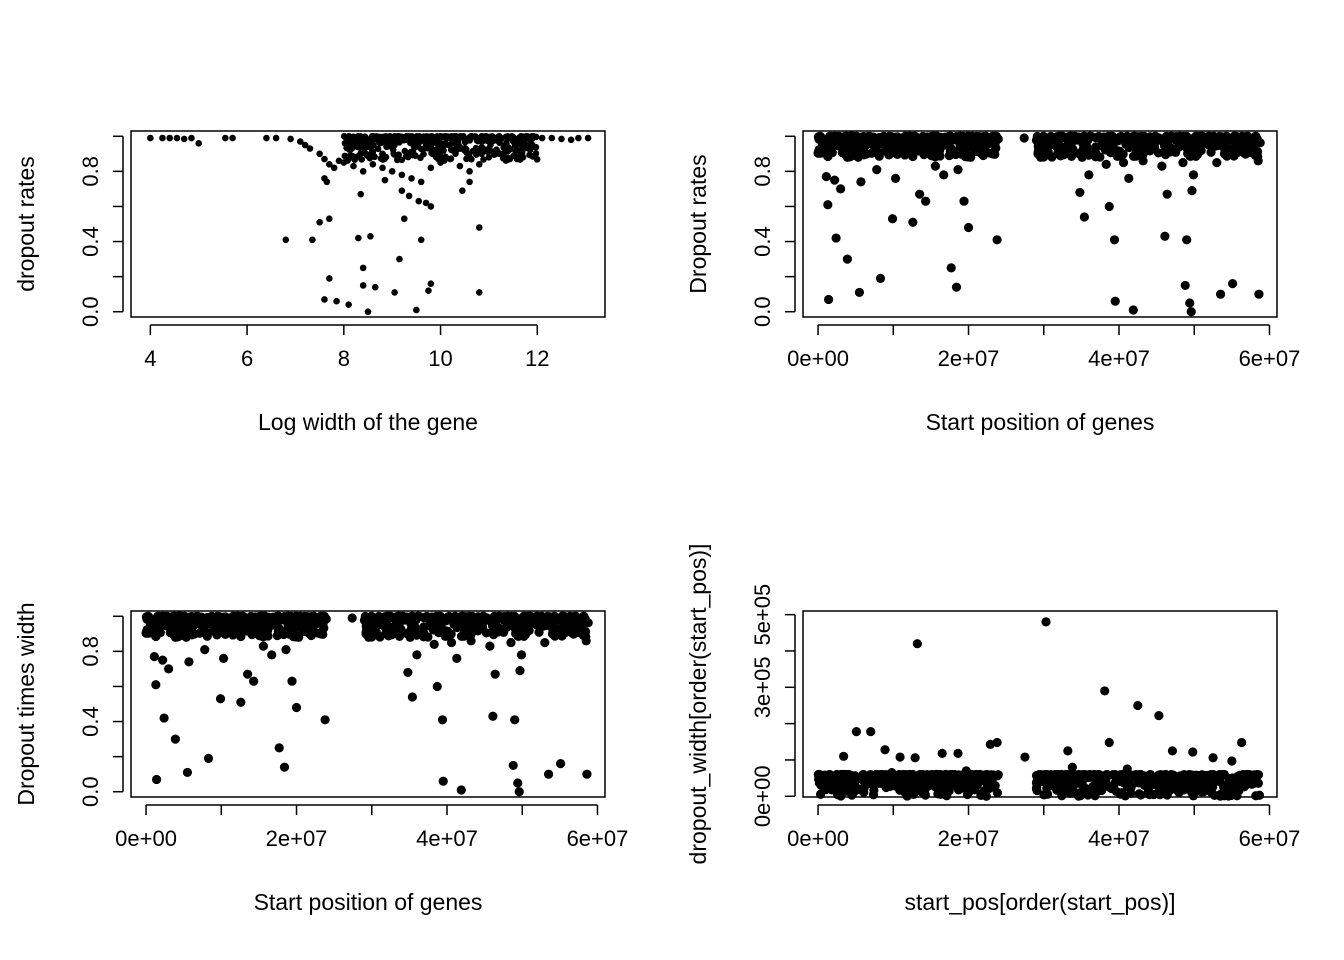  Describe the element at coordinates (247, 358) in the screenshot. I see `x-tick-label: 6` at that location.